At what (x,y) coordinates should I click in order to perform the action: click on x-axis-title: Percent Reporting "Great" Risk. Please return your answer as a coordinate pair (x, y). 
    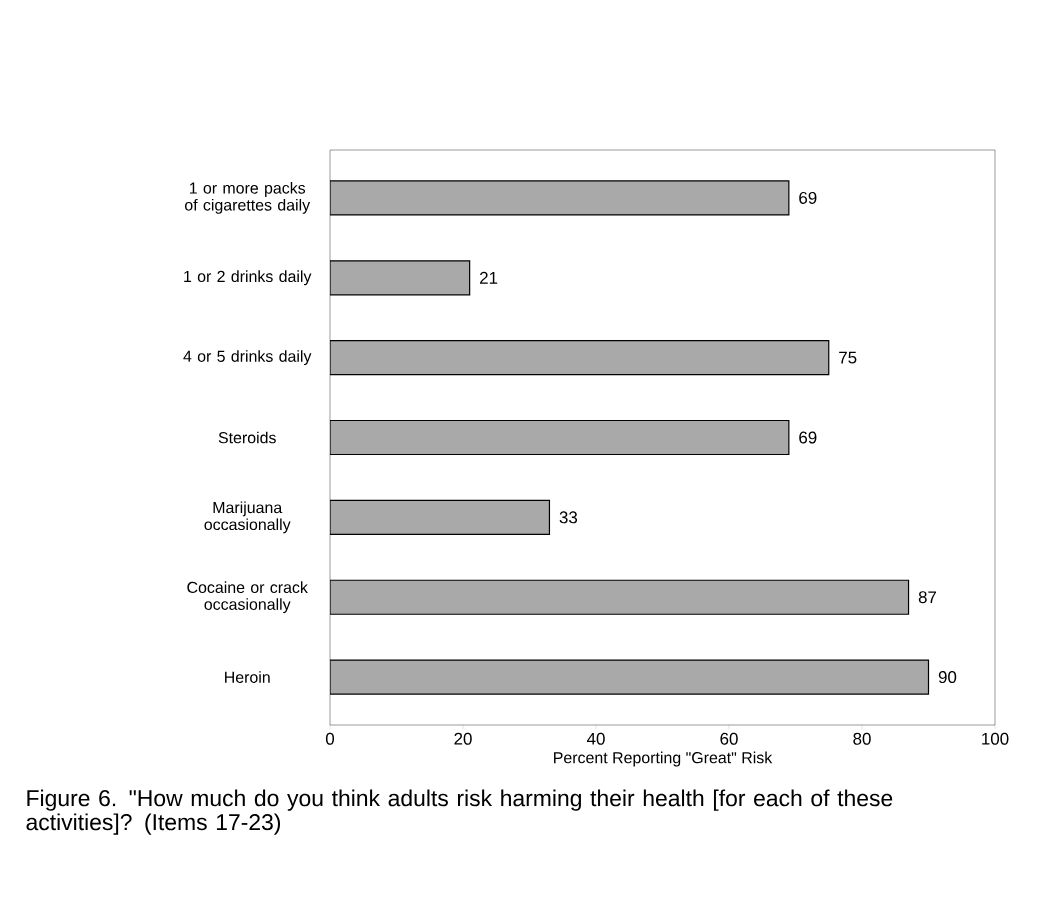
    Looking at the image, I should click on (663, 759).